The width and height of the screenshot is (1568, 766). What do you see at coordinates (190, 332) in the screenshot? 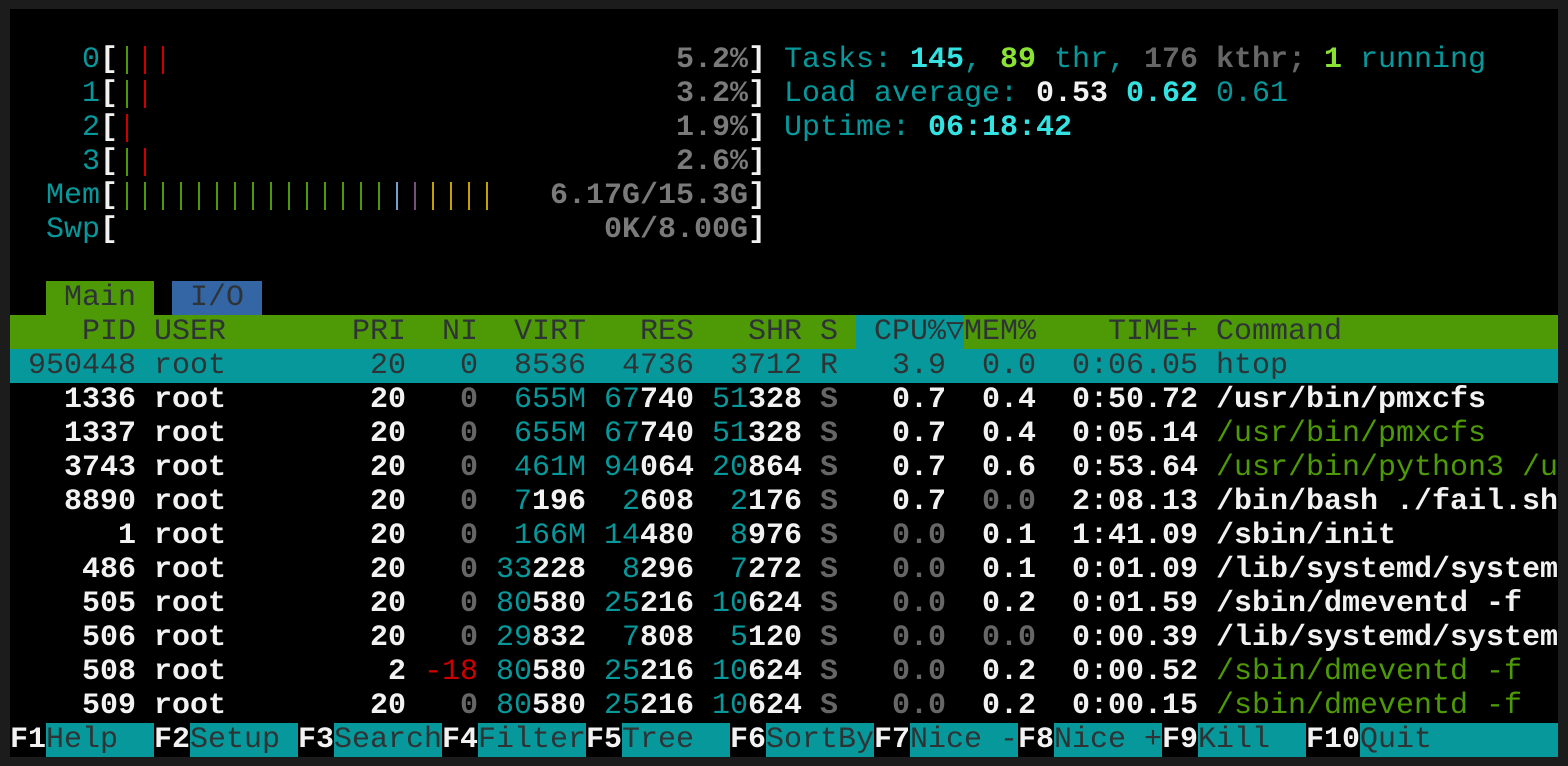
I see `column-header-user: USER` at bounding box center [190, 332].